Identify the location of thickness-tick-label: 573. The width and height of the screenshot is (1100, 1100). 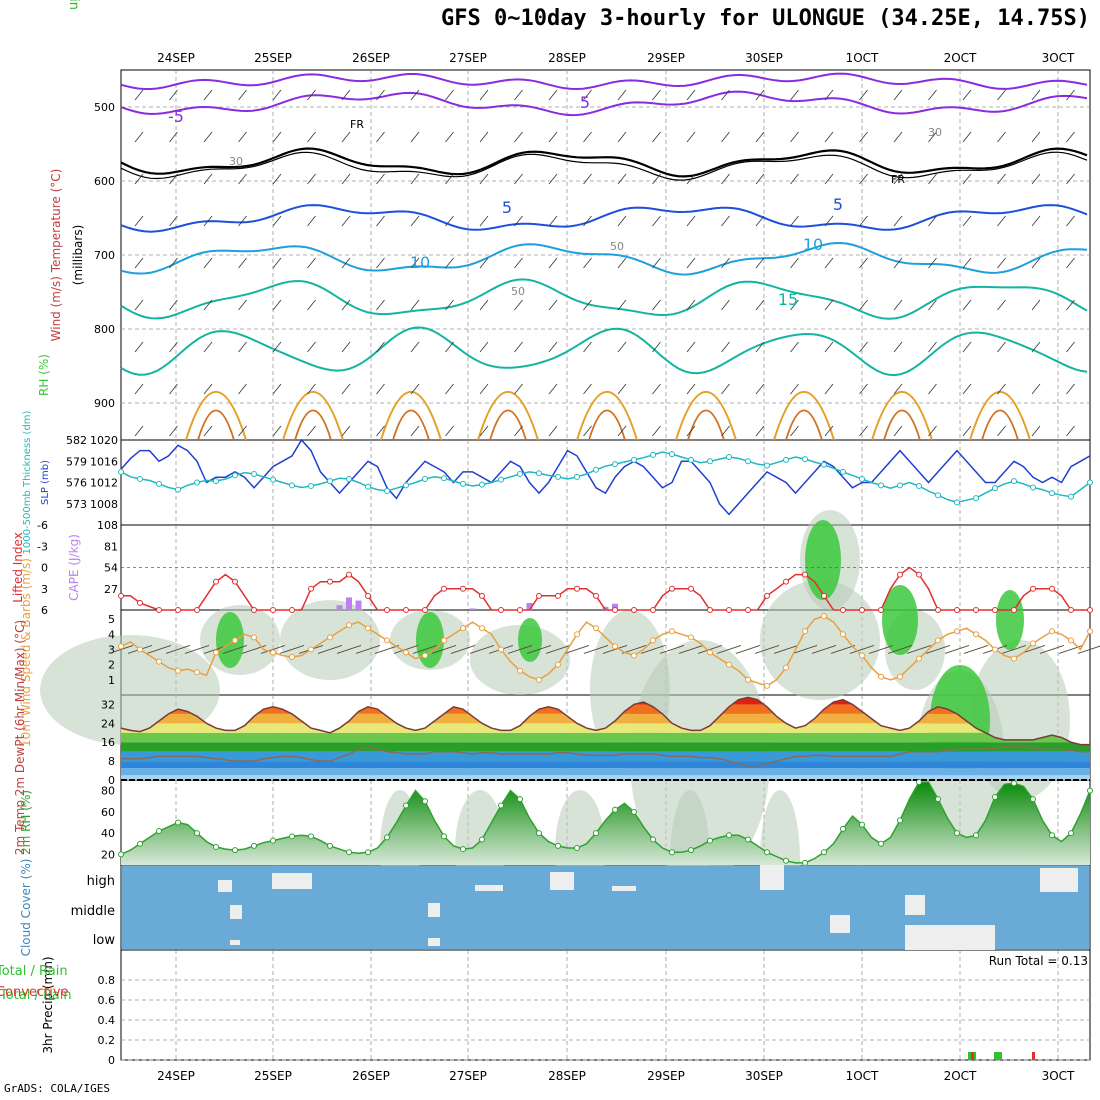
(76, 504).